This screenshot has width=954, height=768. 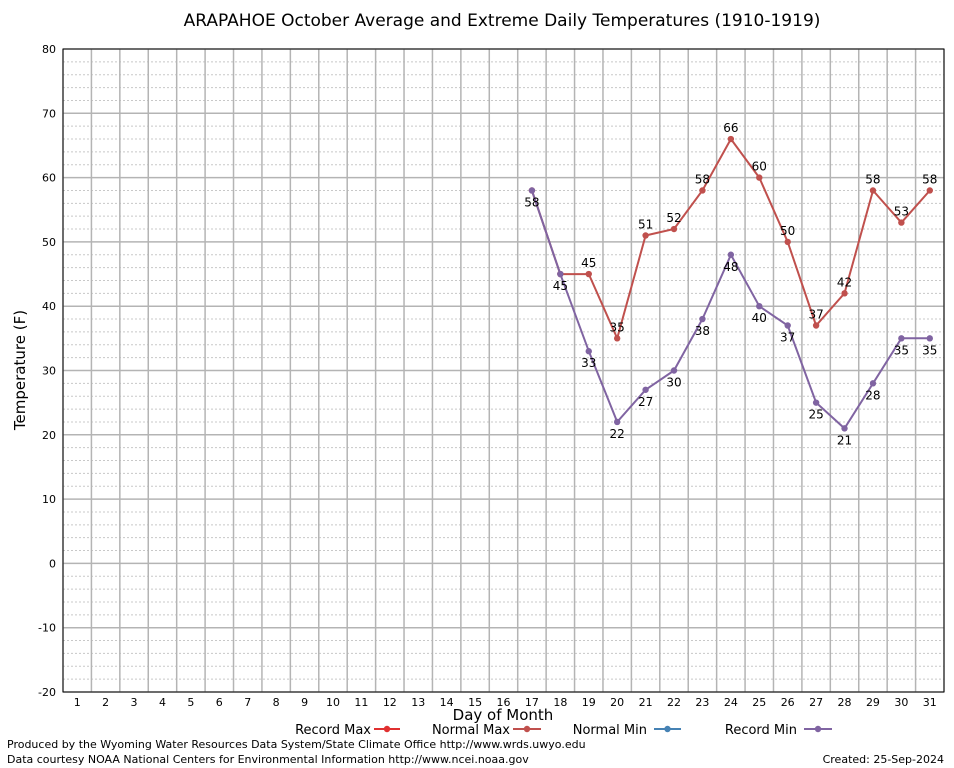 I want to click on x-tick-label: 25, so click(x=759, y=702).